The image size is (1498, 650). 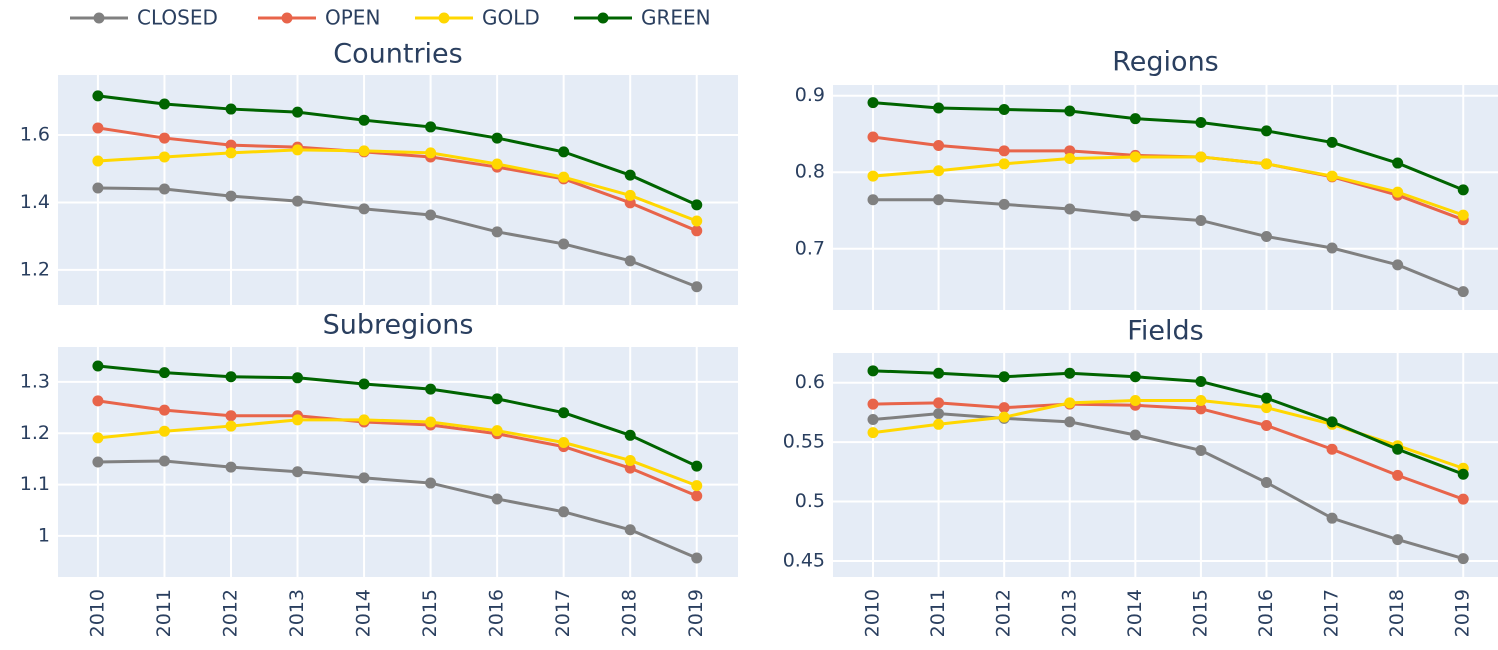 What do you see at coordinates (1165, 331) in the screenshot?
I see `subplot-title: Fields` at bounding box center [1165, 331].